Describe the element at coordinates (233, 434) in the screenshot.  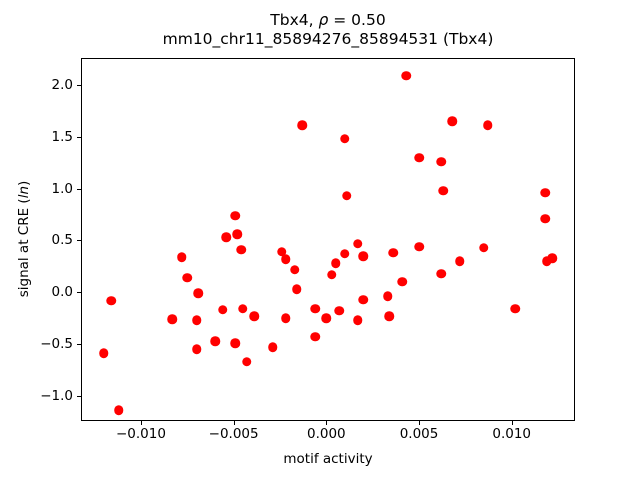
I see `x-tick-label: −0.005` at that location.